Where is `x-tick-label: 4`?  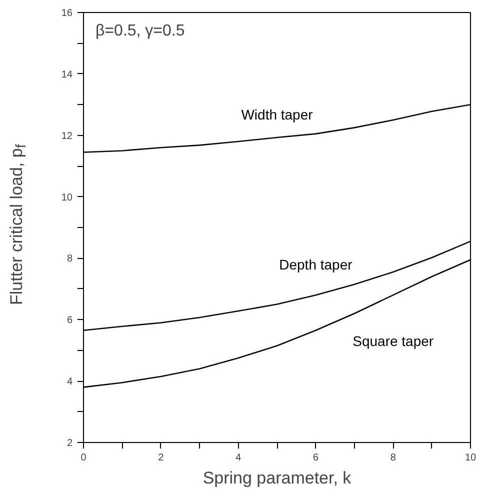 x-tick-label: 4 is located at coordinates (239, 458).